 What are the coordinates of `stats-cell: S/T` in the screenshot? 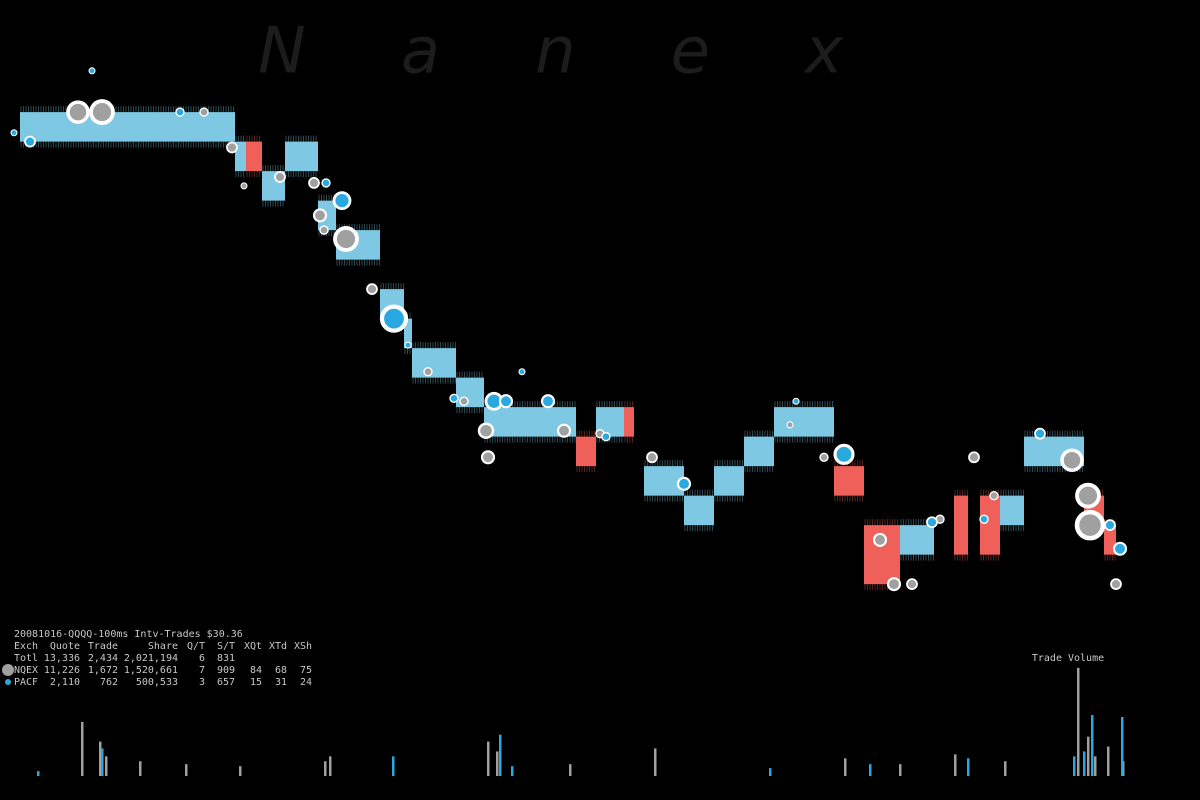 It's located at (226, 646).